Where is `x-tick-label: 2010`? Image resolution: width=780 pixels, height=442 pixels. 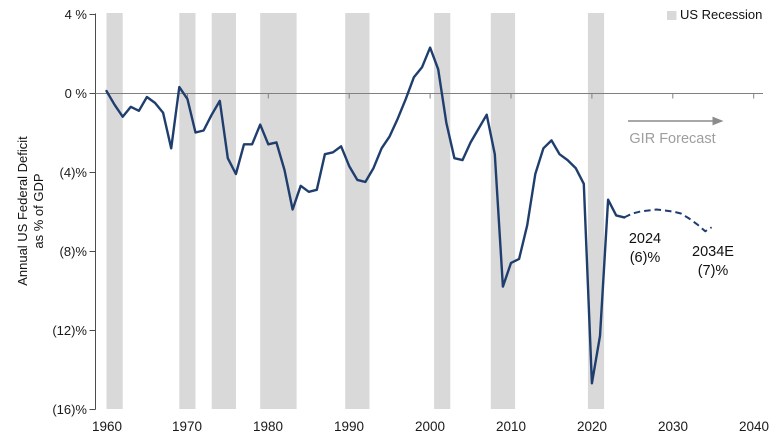 x-tick-label: 2010 is located at coordinates (511, 426).